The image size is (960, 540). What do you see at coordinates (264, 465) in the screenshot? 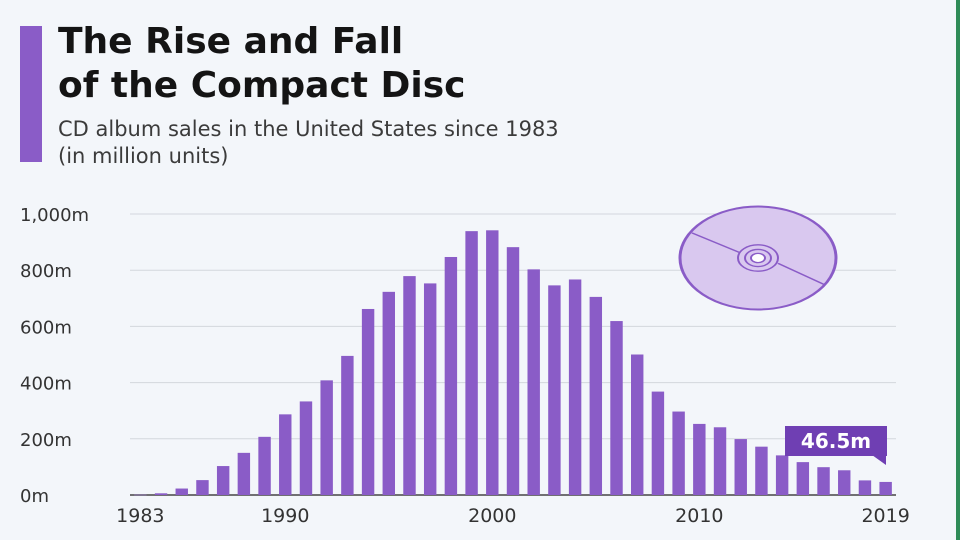
I see `bar-1989` at bounding box center [264, 465].